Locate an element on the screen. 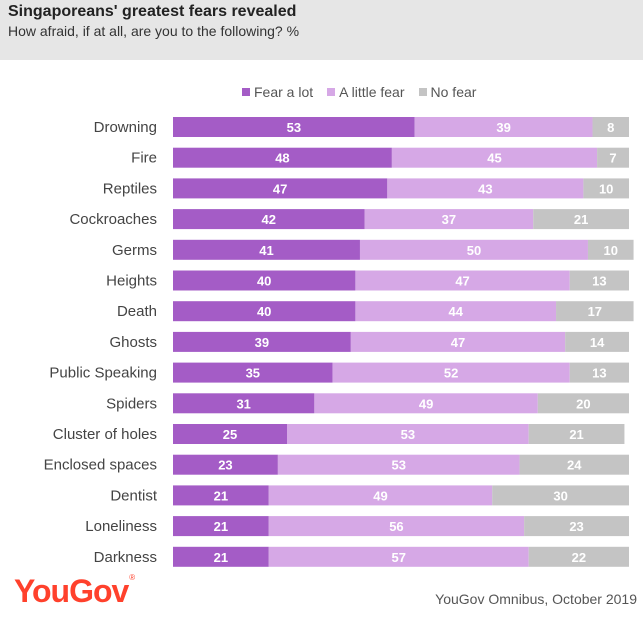 This screenshot has height=637, width=643. value-label-fear-a-lot-heights: 40 is located at coordinates (264, 281).